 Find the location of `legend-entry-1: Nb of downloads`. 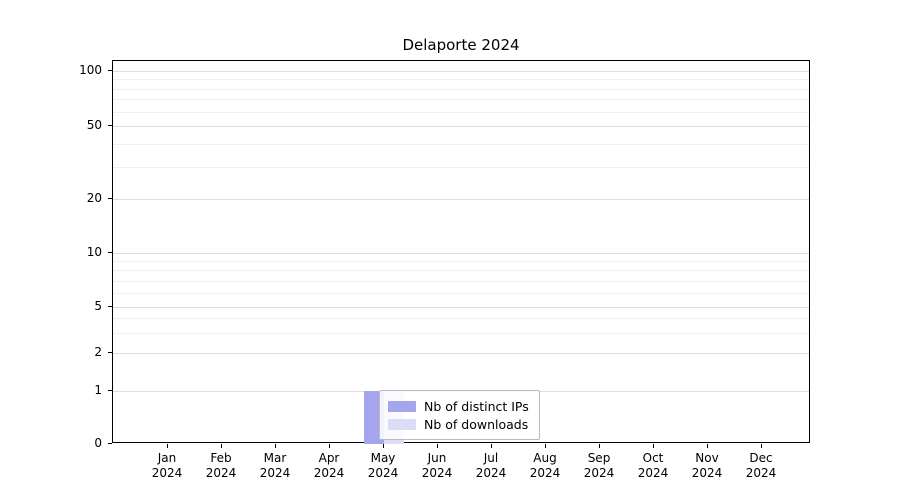

legend-entry-1: Nb of downloads is located at coordinates (458, 424).